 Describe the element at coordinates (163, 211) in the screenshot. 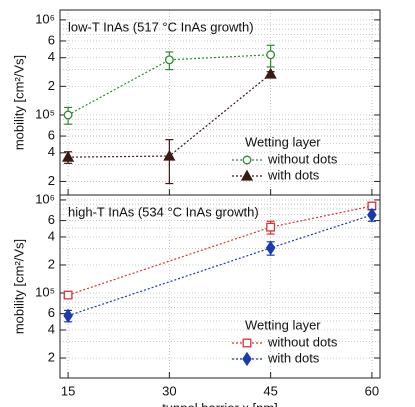

I see `panel-title: high-T InAs (534 °C InAs growth)` at that location.